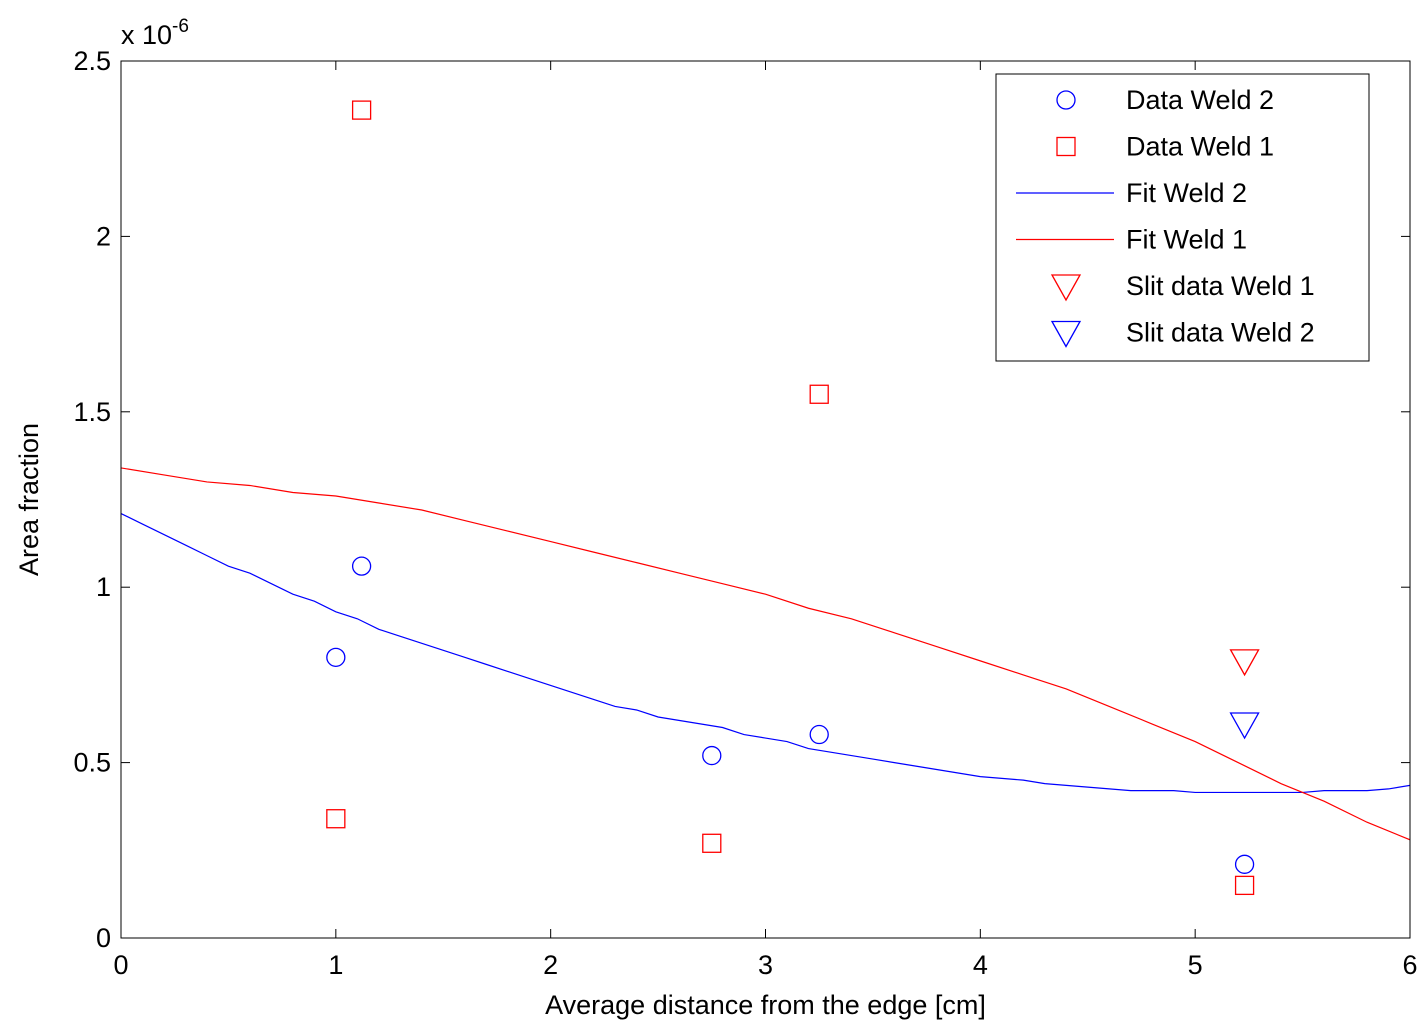 The width and height of the screenshot is (1425, 1026). I want to click on x-tick-label: 1, so click(335, 965).